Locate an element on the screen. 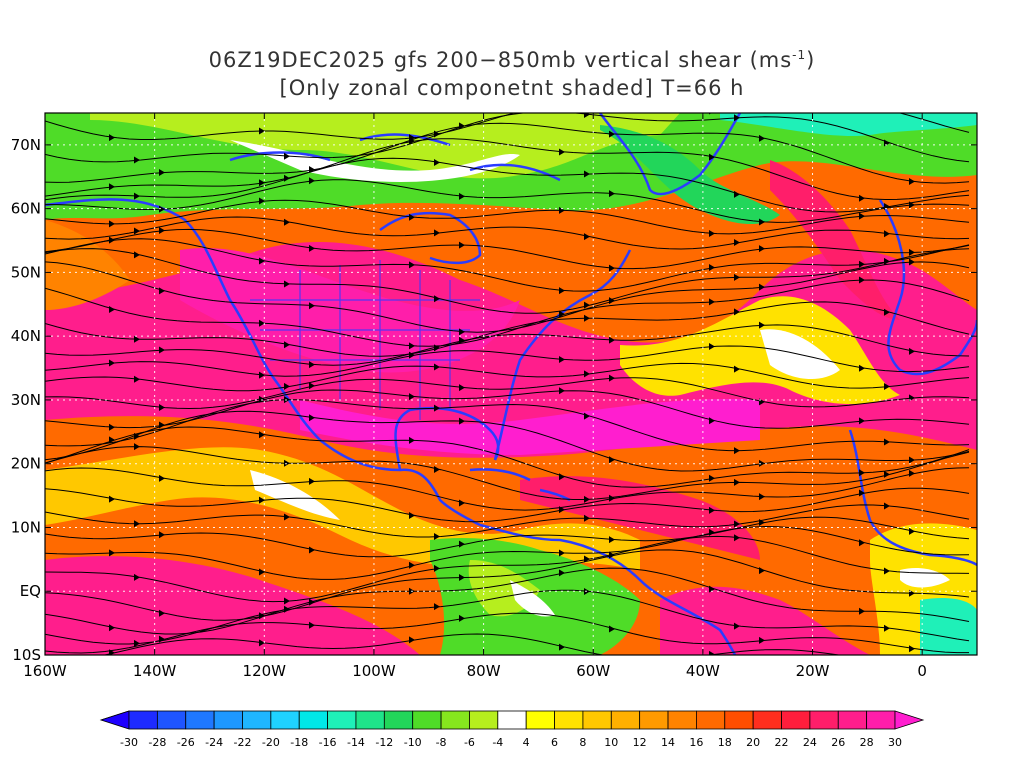 Image resolution: width=1024 pixels, height=768 pixels. colorbar-label: 4 is located at coordinates (526, 742).